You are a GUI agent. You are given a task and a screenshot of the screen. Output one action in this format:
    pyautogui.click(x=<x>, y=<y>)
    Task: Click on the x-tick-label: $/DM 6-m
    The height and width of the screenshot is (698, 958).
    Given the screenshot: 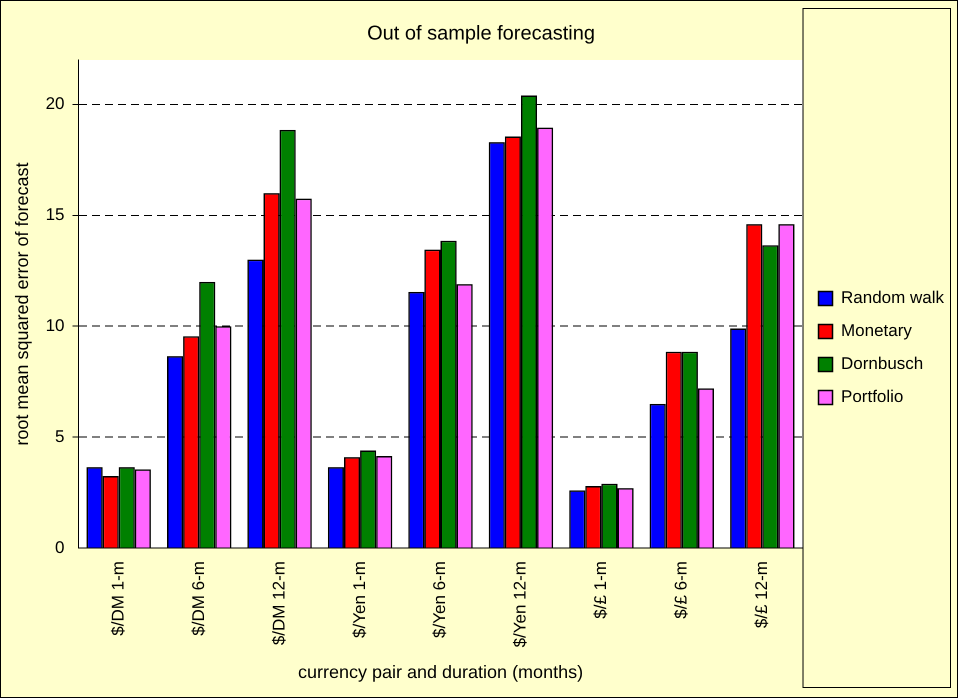 What is the action you would take?
    pyautogui.click(x=198, y=598)
    